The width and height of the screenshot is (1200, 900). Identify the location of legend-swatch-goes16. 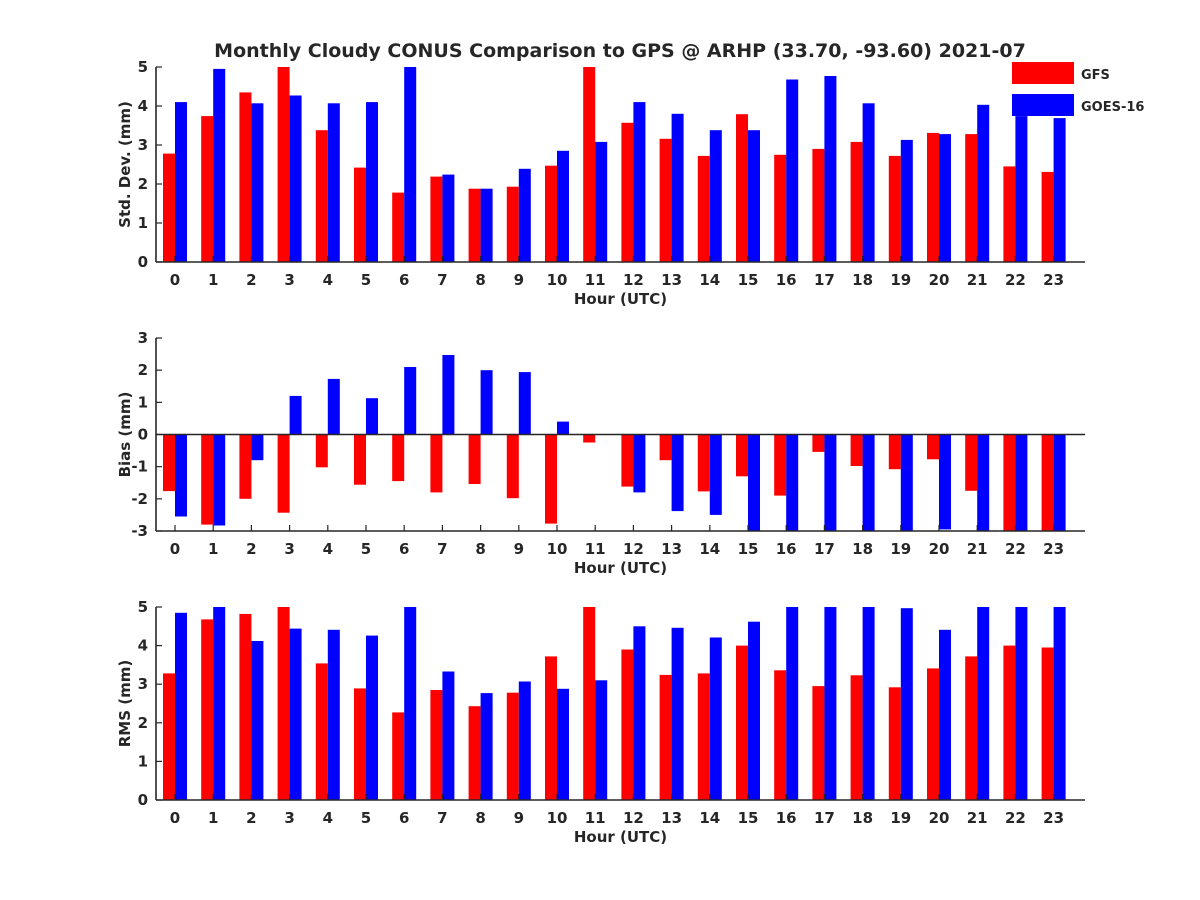
(1043, 105).